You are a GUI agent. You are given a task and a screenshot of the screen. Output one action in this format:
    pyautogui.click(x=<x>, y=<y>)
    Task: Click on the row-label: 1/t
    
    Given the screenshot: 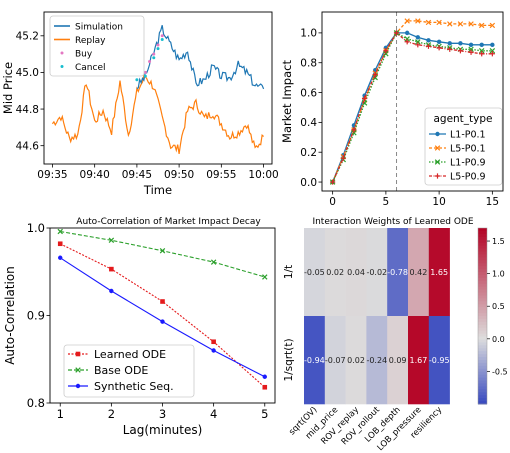 What is the action you would take?
    pyautogui.click(x=289, y=272)
    